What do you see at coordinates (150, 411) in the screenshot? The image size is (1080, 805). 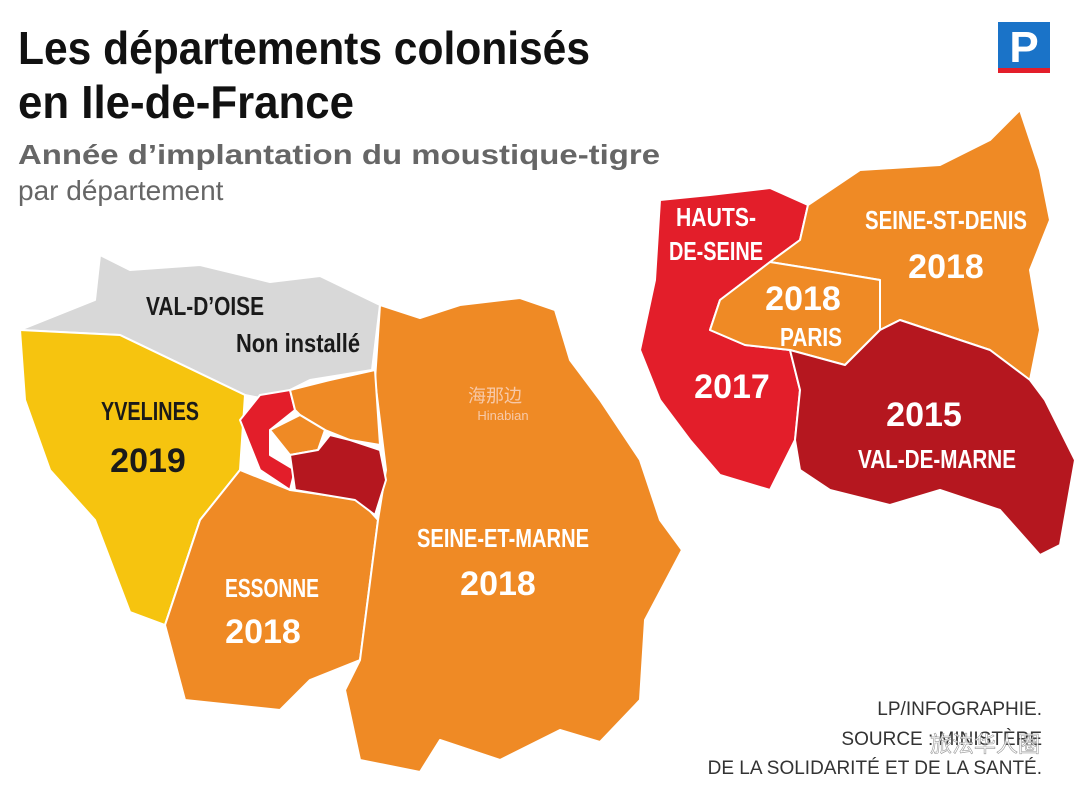 I see `region-label: YVELINES` at bounding box center [150, 411].